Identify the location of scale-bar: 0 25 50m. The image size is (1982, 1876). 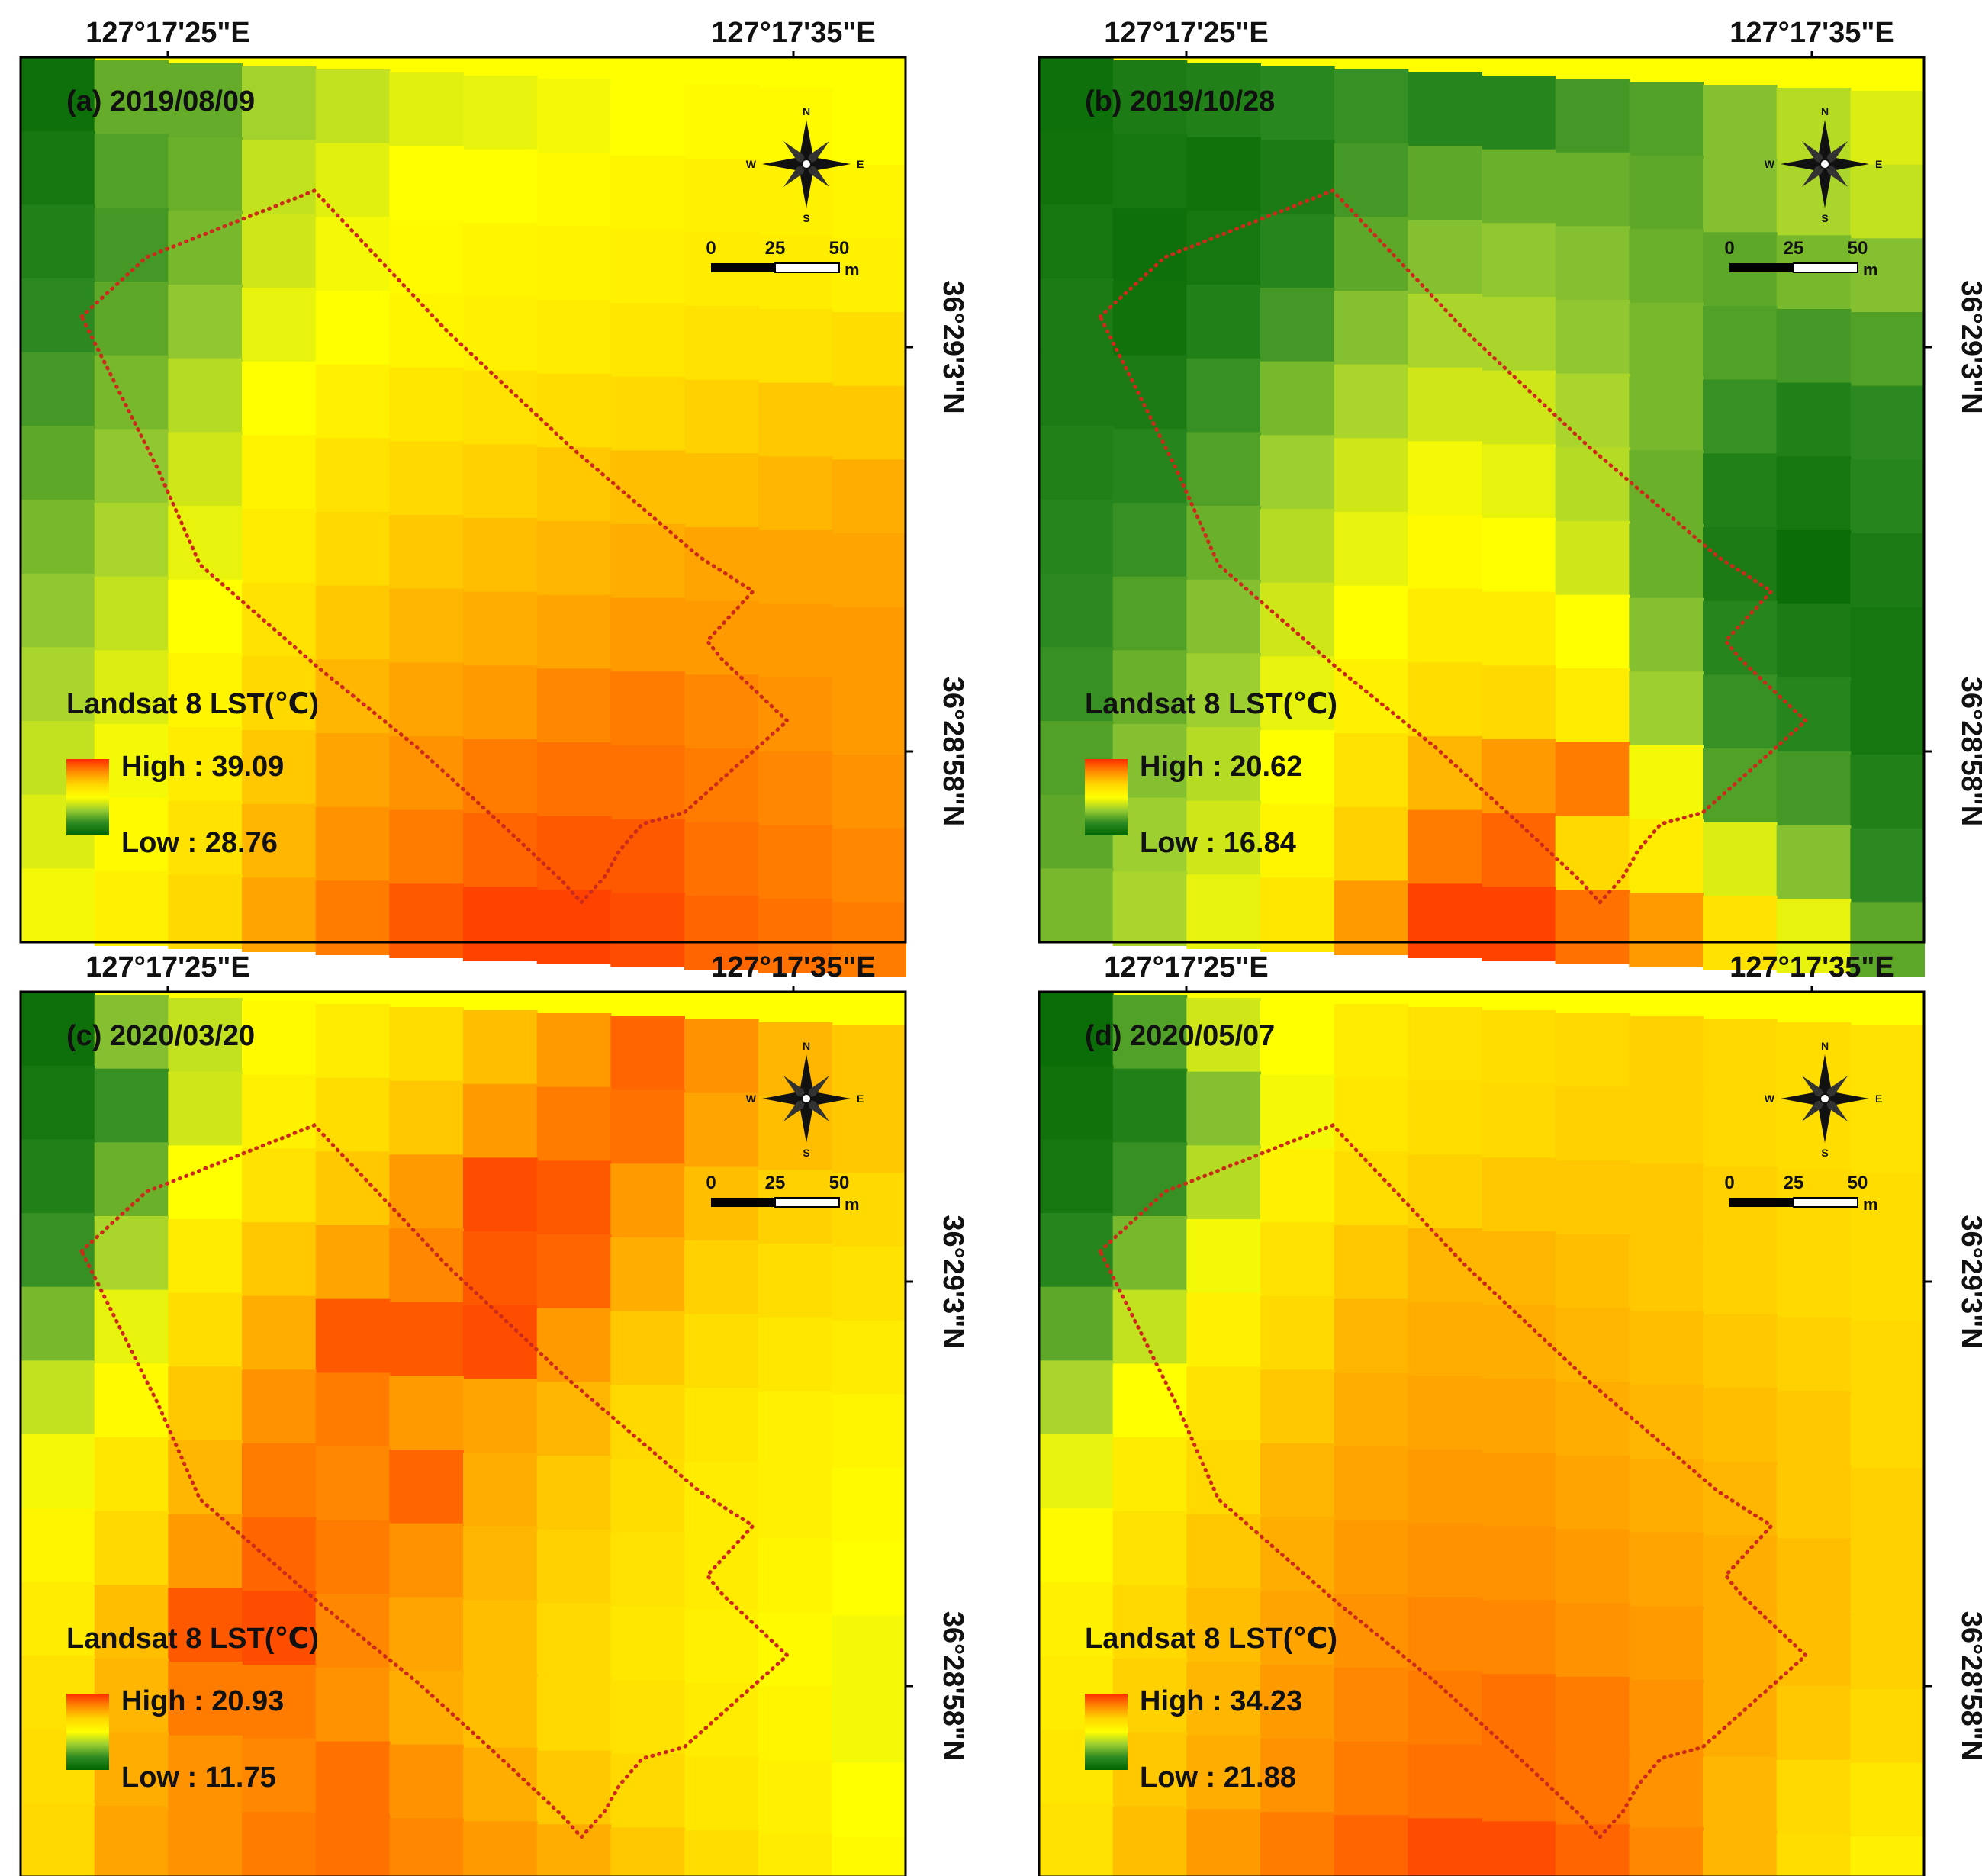
(782, 258).